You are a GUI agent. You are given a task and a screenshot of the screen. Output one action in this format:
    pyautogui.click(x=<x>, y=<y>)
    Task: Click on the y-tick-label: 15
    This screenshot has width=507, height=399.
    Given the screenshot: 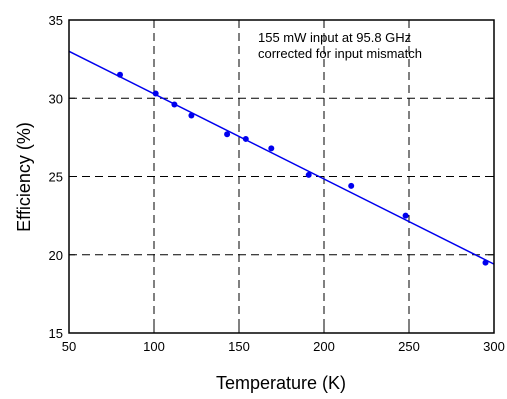 What is the action you would take?
    pyautogui.click(x=56, y=333)
    